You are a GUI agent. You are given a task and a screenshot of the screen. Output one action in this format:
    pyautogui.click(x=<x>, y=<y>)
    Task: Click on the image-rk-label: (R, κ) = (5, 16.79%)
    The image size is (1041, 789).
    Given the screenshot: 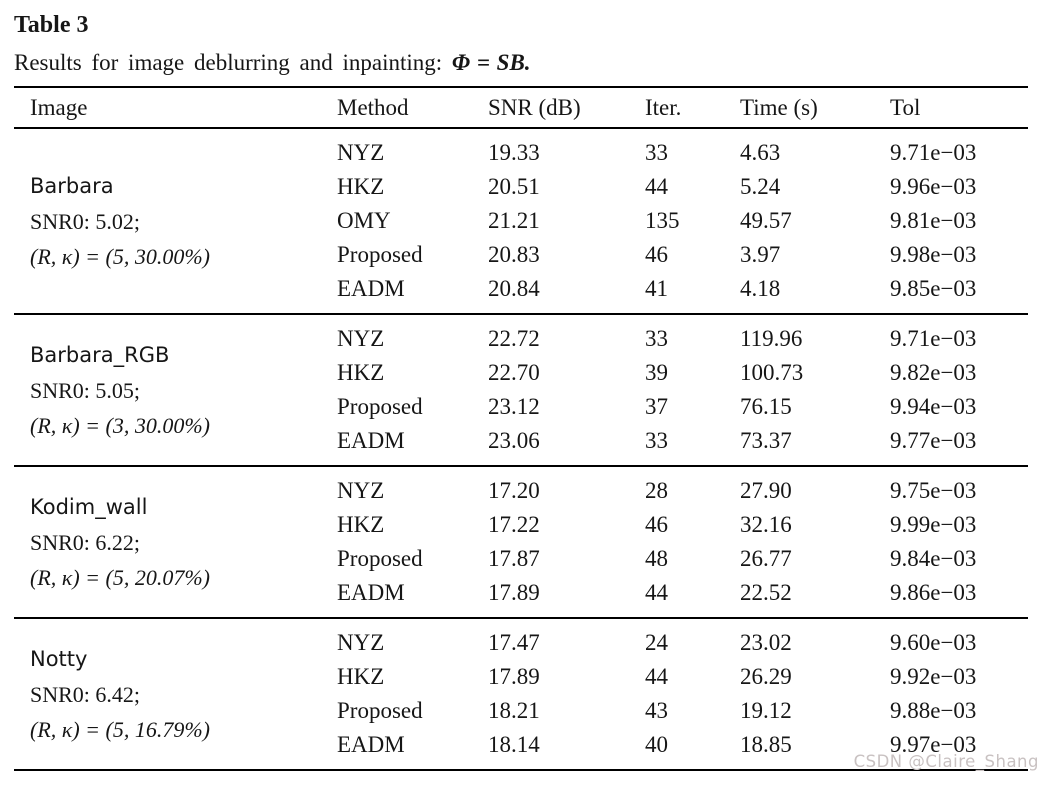 What is the action you would take?
    pyautogui.click(x=120, y=729)
    